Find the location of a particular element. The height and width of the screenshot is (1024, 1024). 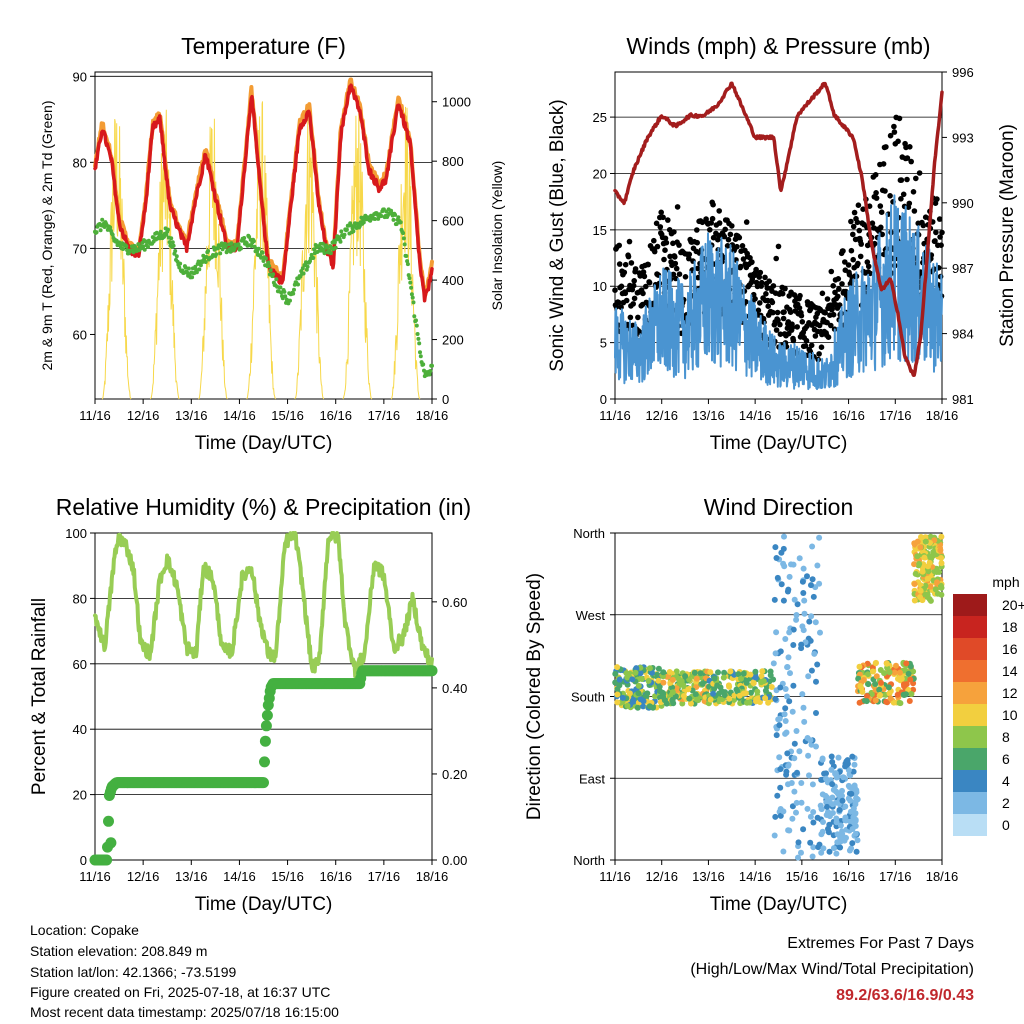

temp-xlabel: Time (Day/UTC) is located at coordinates (264, 443).